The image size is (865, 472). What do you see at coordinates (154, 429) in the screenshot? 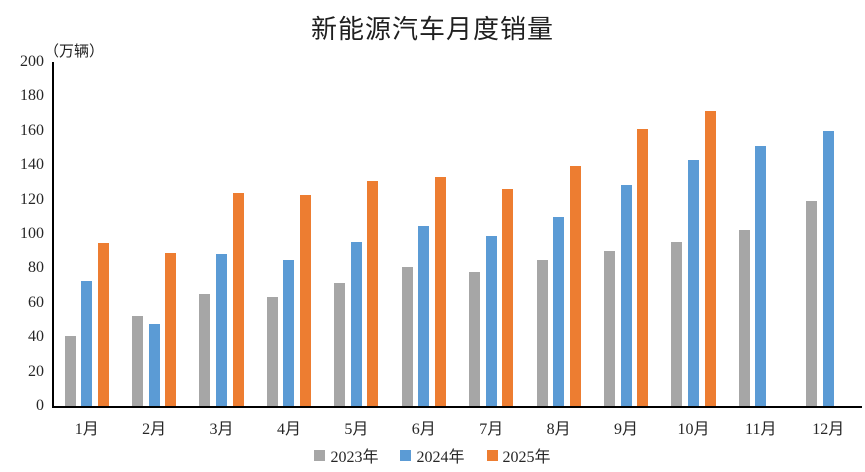
I see `x-label-2月: 2月` at bounding box center [154, 429].